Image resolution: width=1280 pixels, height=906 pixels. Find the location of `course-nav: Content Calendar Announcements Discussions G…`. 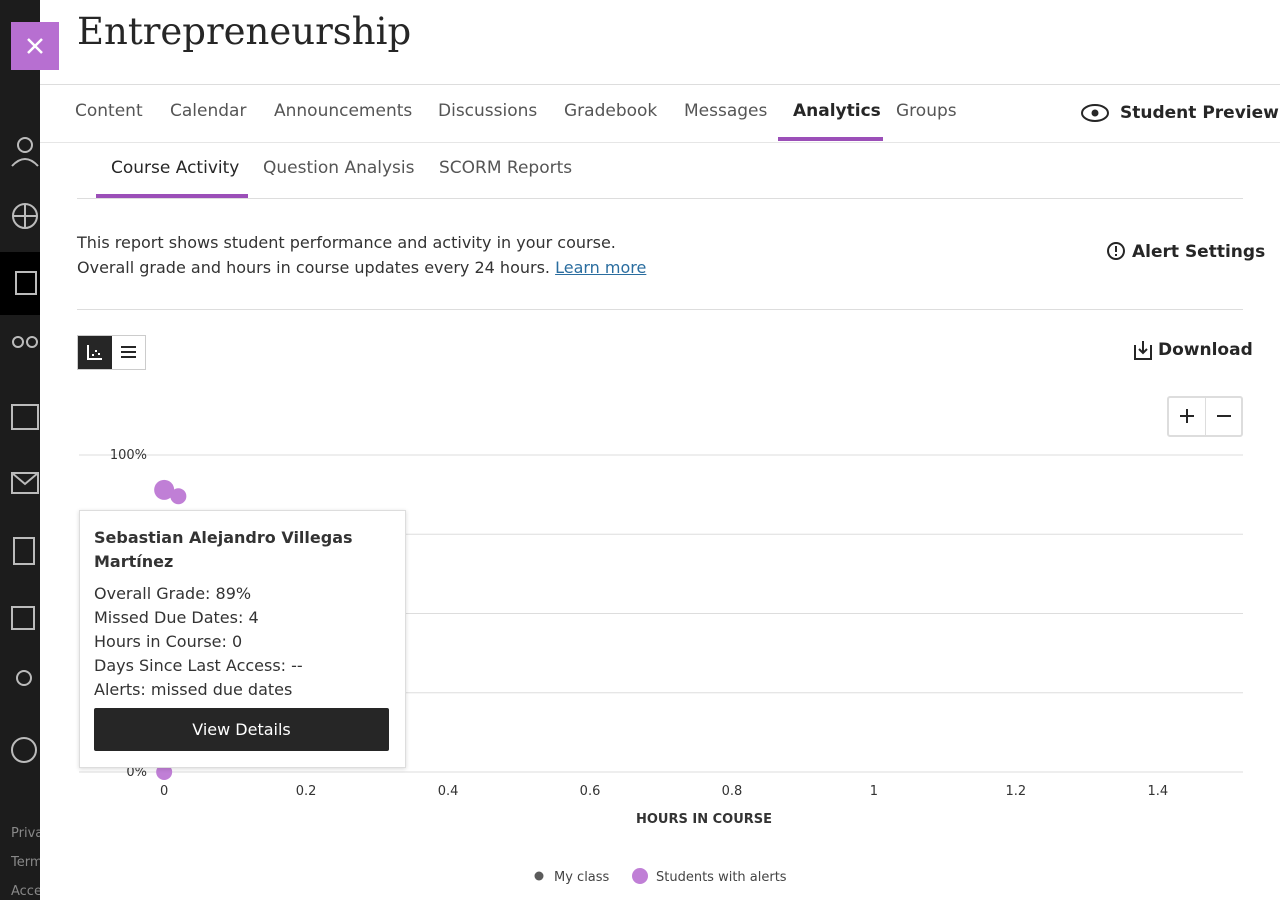

course-nav: Content Calendar Announcements Discussions G… is located at coordinates (640, 121).